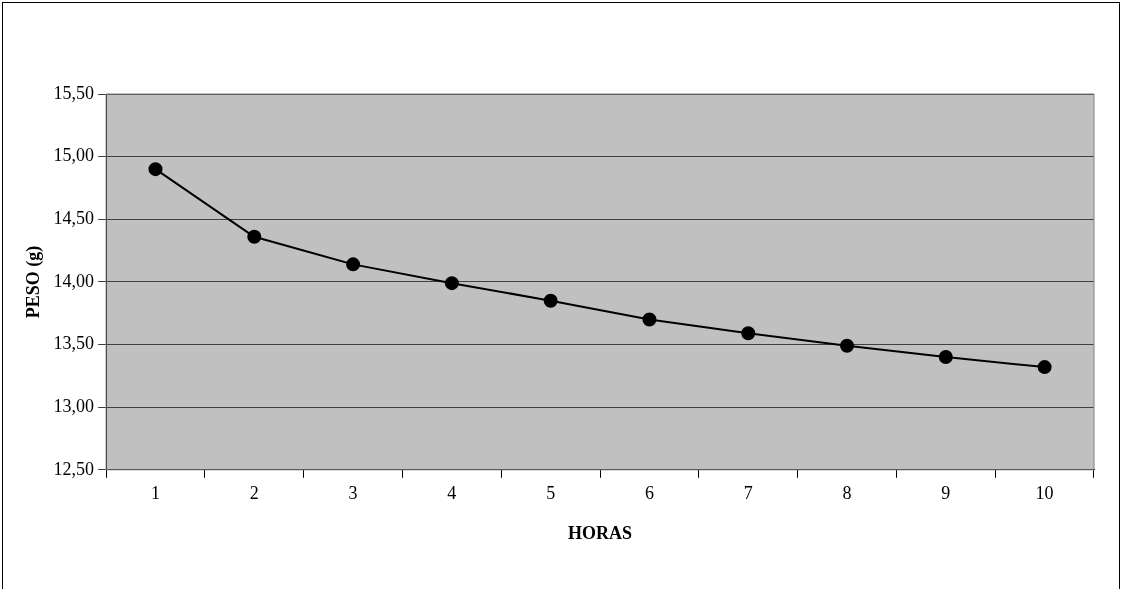 This screenshot has width=1124, height=589. Describe the element at coordinates (353, 493) in the screenshot. I see `x-tick-label: 3` at that location.